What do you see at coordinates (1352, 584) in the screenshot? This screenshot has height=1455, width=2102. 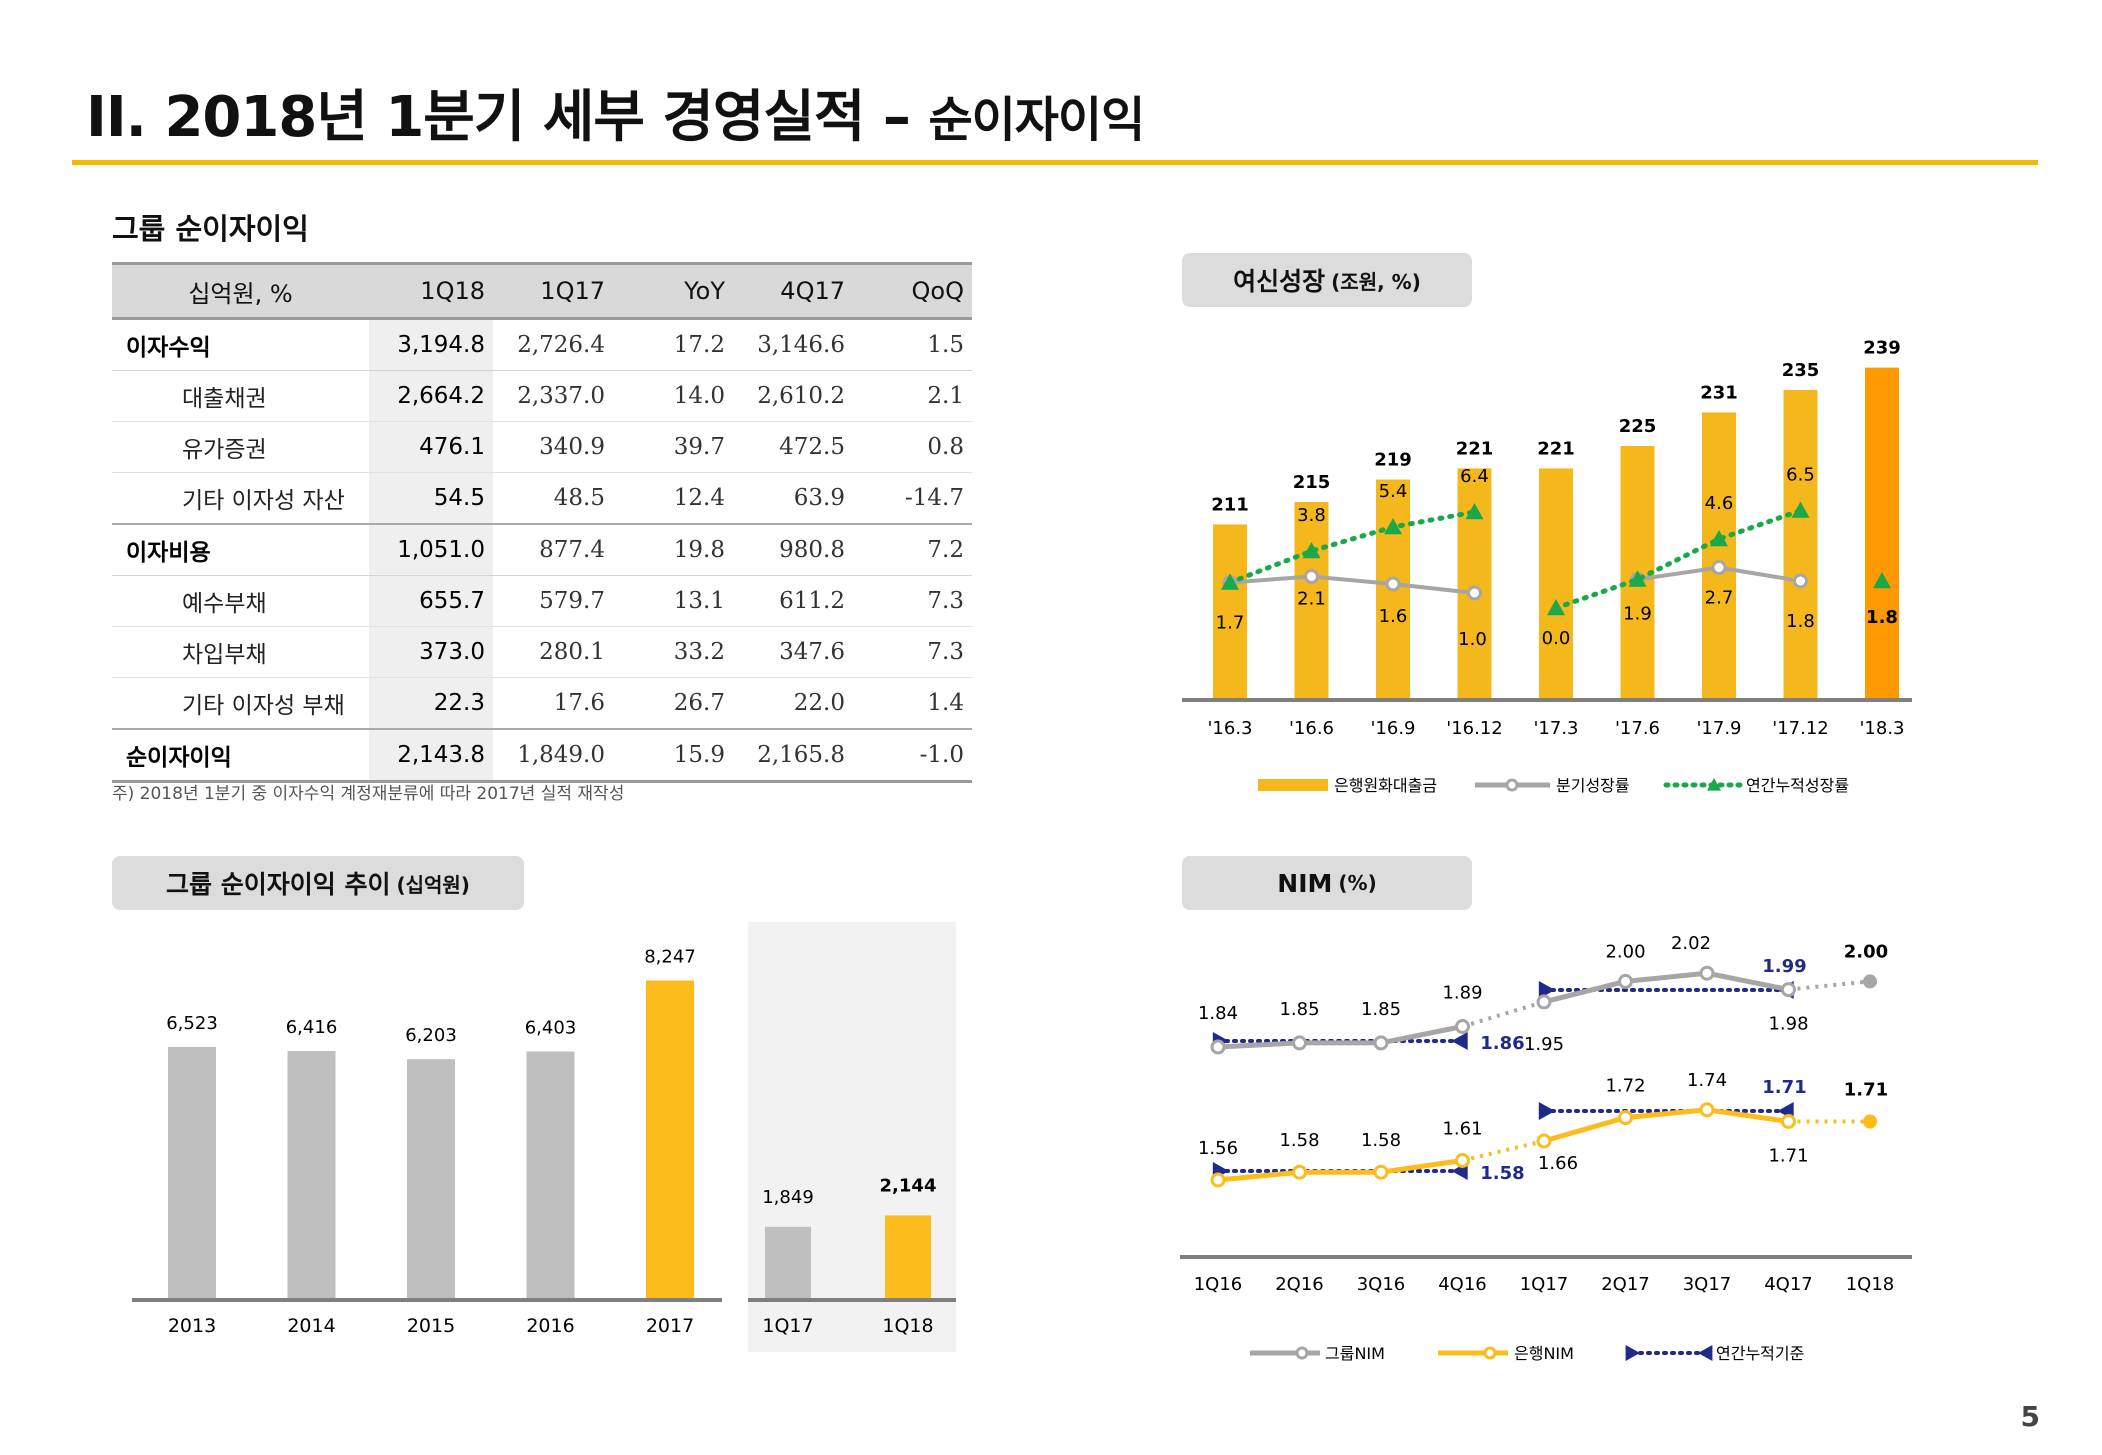 I see `quarterly-growth-line` at bounding box center [1352, 584].